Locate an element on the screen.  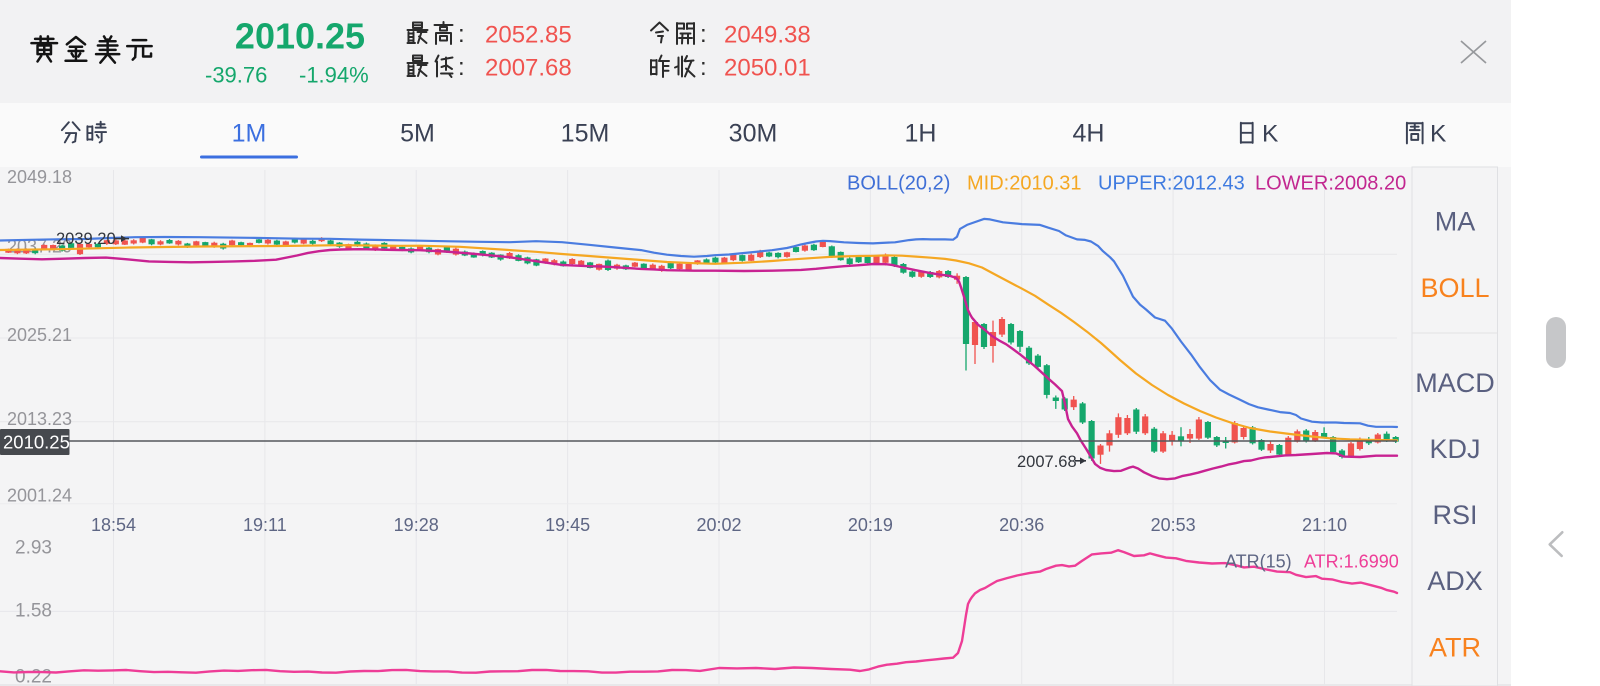
svg-text: 2013.23 is located at coordinates (39, 419).